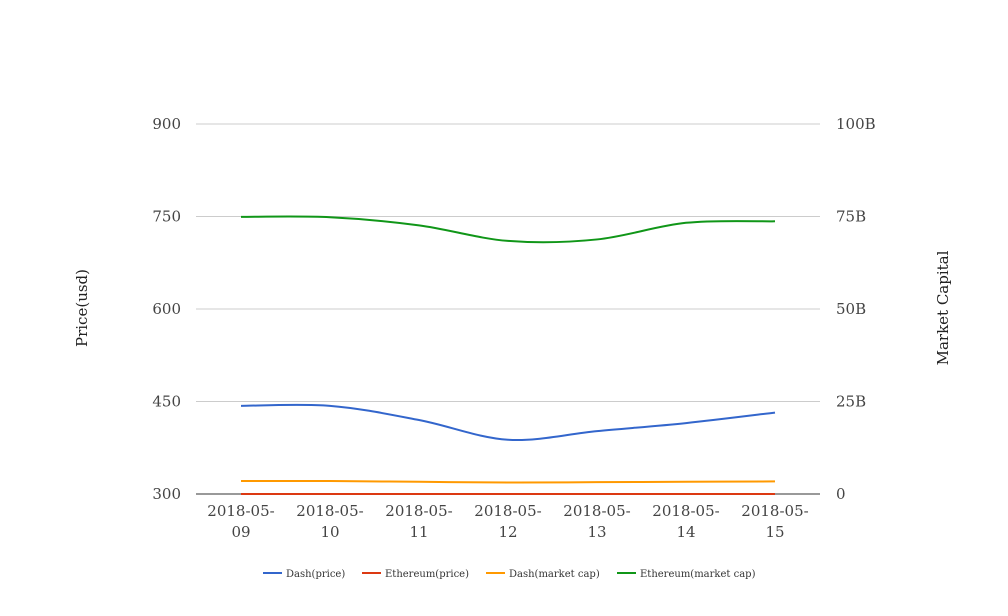 The width and height of the screenshot is (1008, 616). Describe the element at coordinates (240, 521) in the screenshot. I see `x-tick-label: 2018-05-09` at that location.